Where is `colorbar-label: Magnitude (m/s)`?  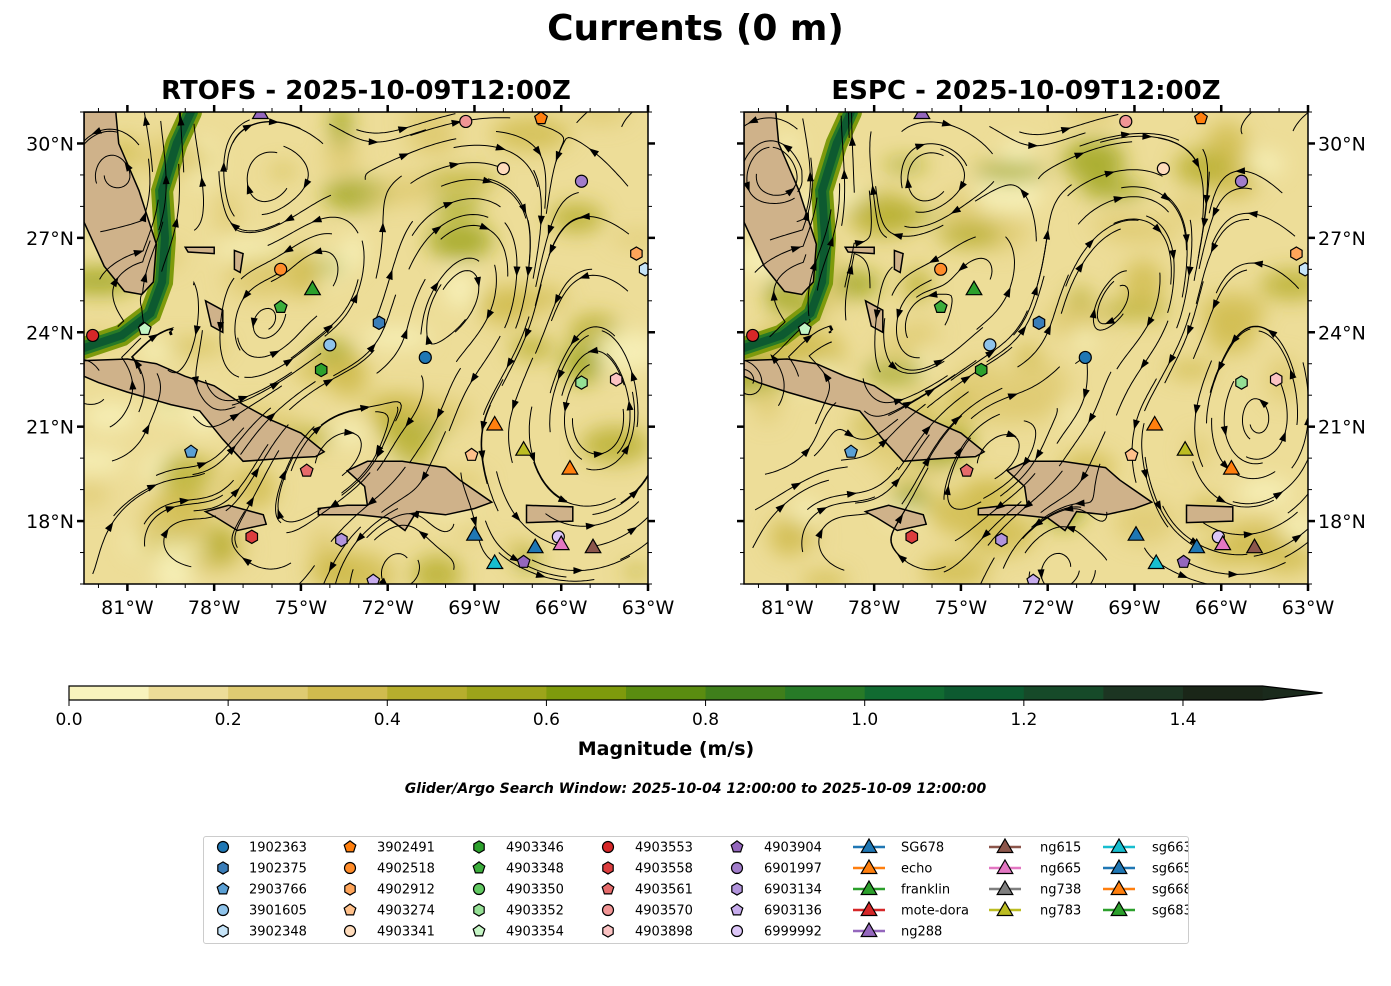
colorbar-label: Magnitude (m/s) is located at coordinates (666, 749).